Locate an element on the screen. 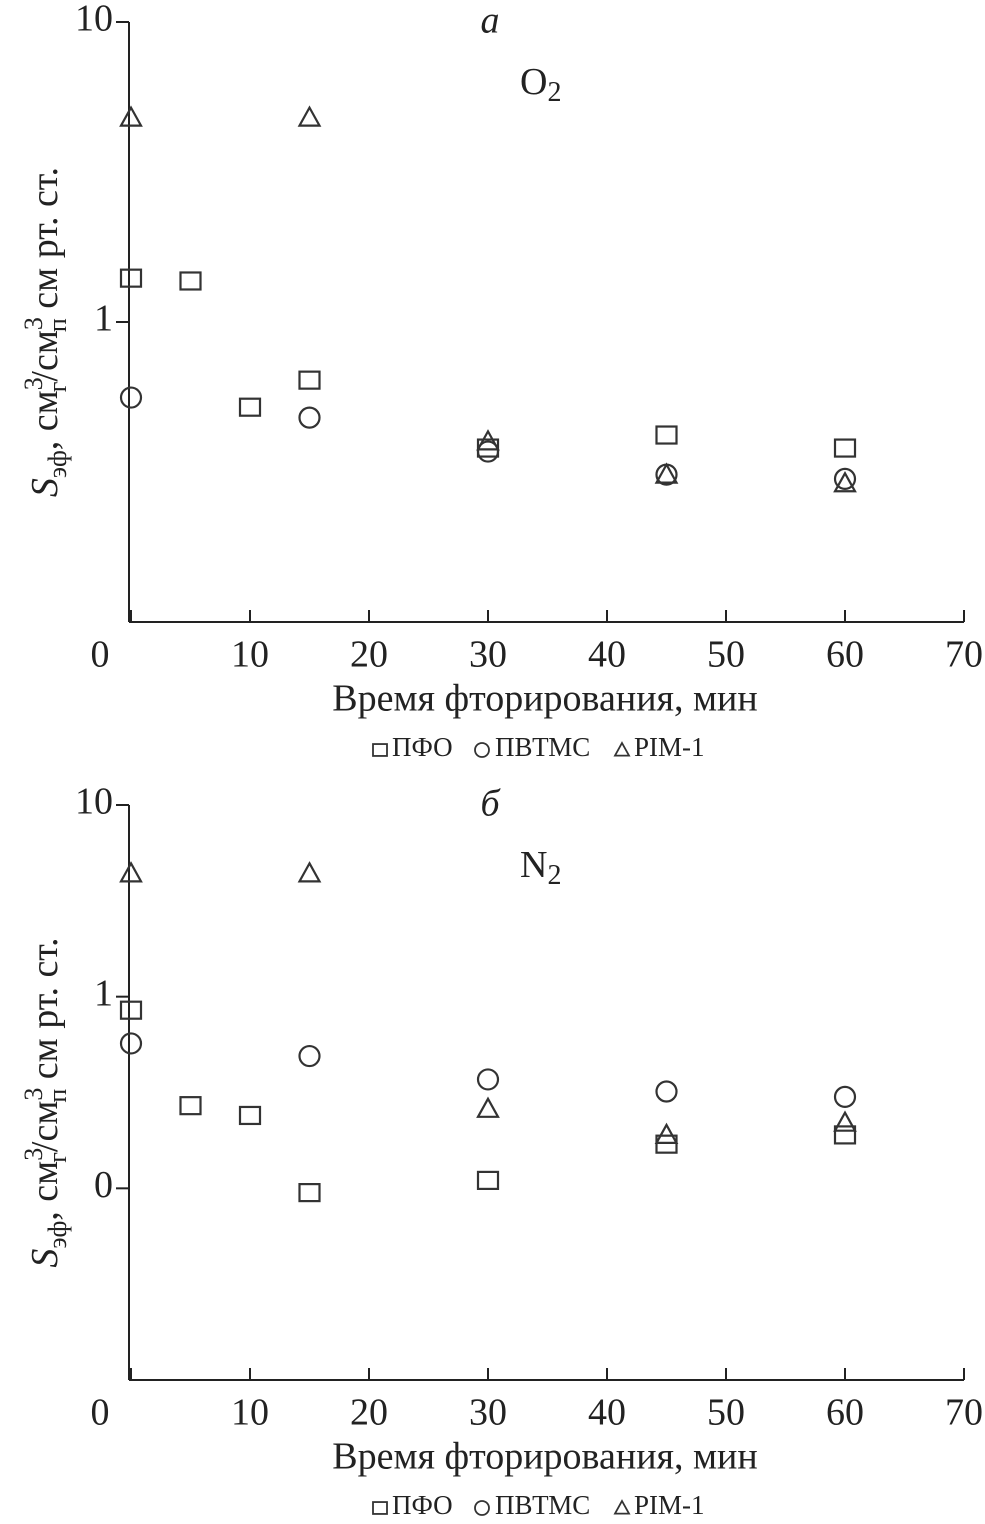 This screenshot has width=985, height=1524. gas-name: N is located at coordinates (533, 865).